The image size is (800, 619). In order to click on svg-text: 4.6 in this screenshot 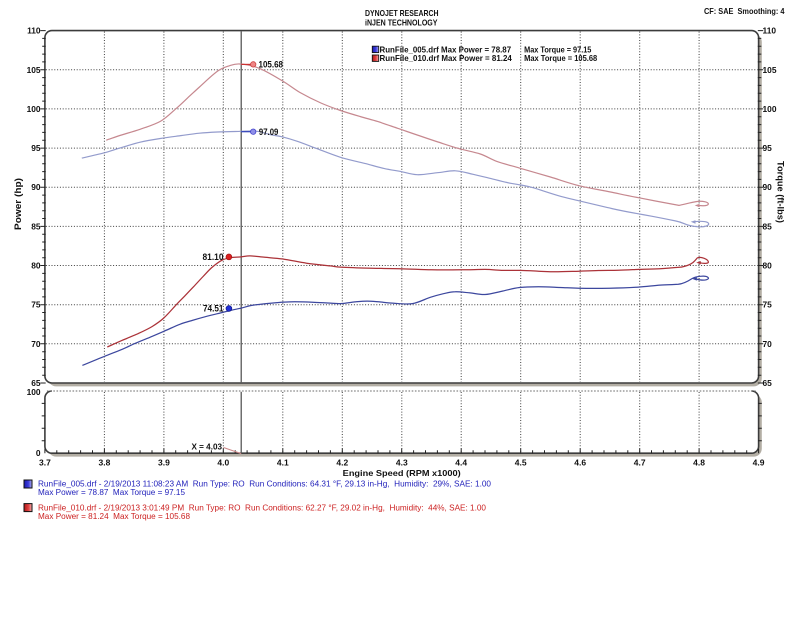, I will do `click(580, 463)`.